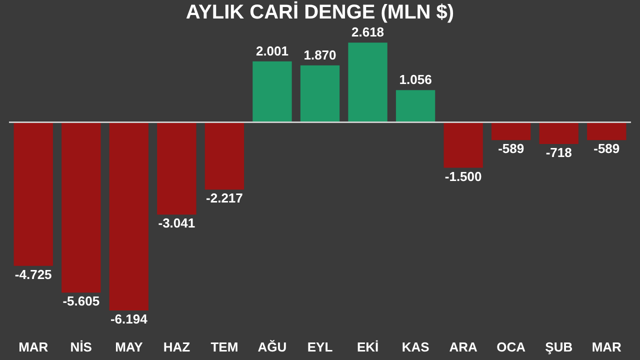 The width and height of the screenshot is (640, 360). Describe the element at coordinates (272, 50) in the screenshot. I see `data-label: 2.001` at that location.